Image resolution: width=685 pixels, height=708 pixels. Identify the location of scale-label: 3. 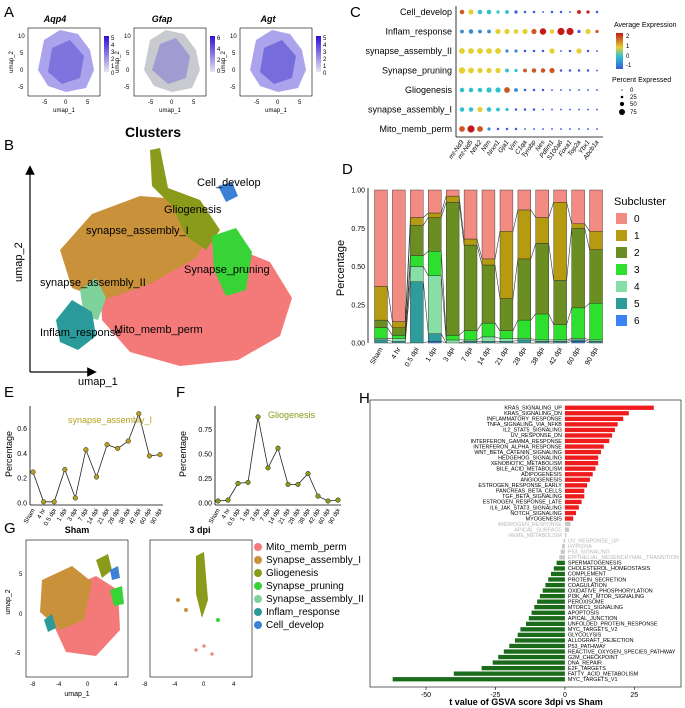
(113, 53).